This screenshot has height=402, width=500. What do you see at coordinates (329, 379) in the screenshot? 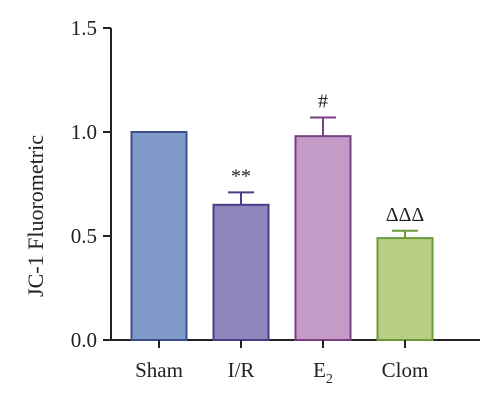
I see `x-tick-label-subscript: 2` at bounding box center [329, 379].